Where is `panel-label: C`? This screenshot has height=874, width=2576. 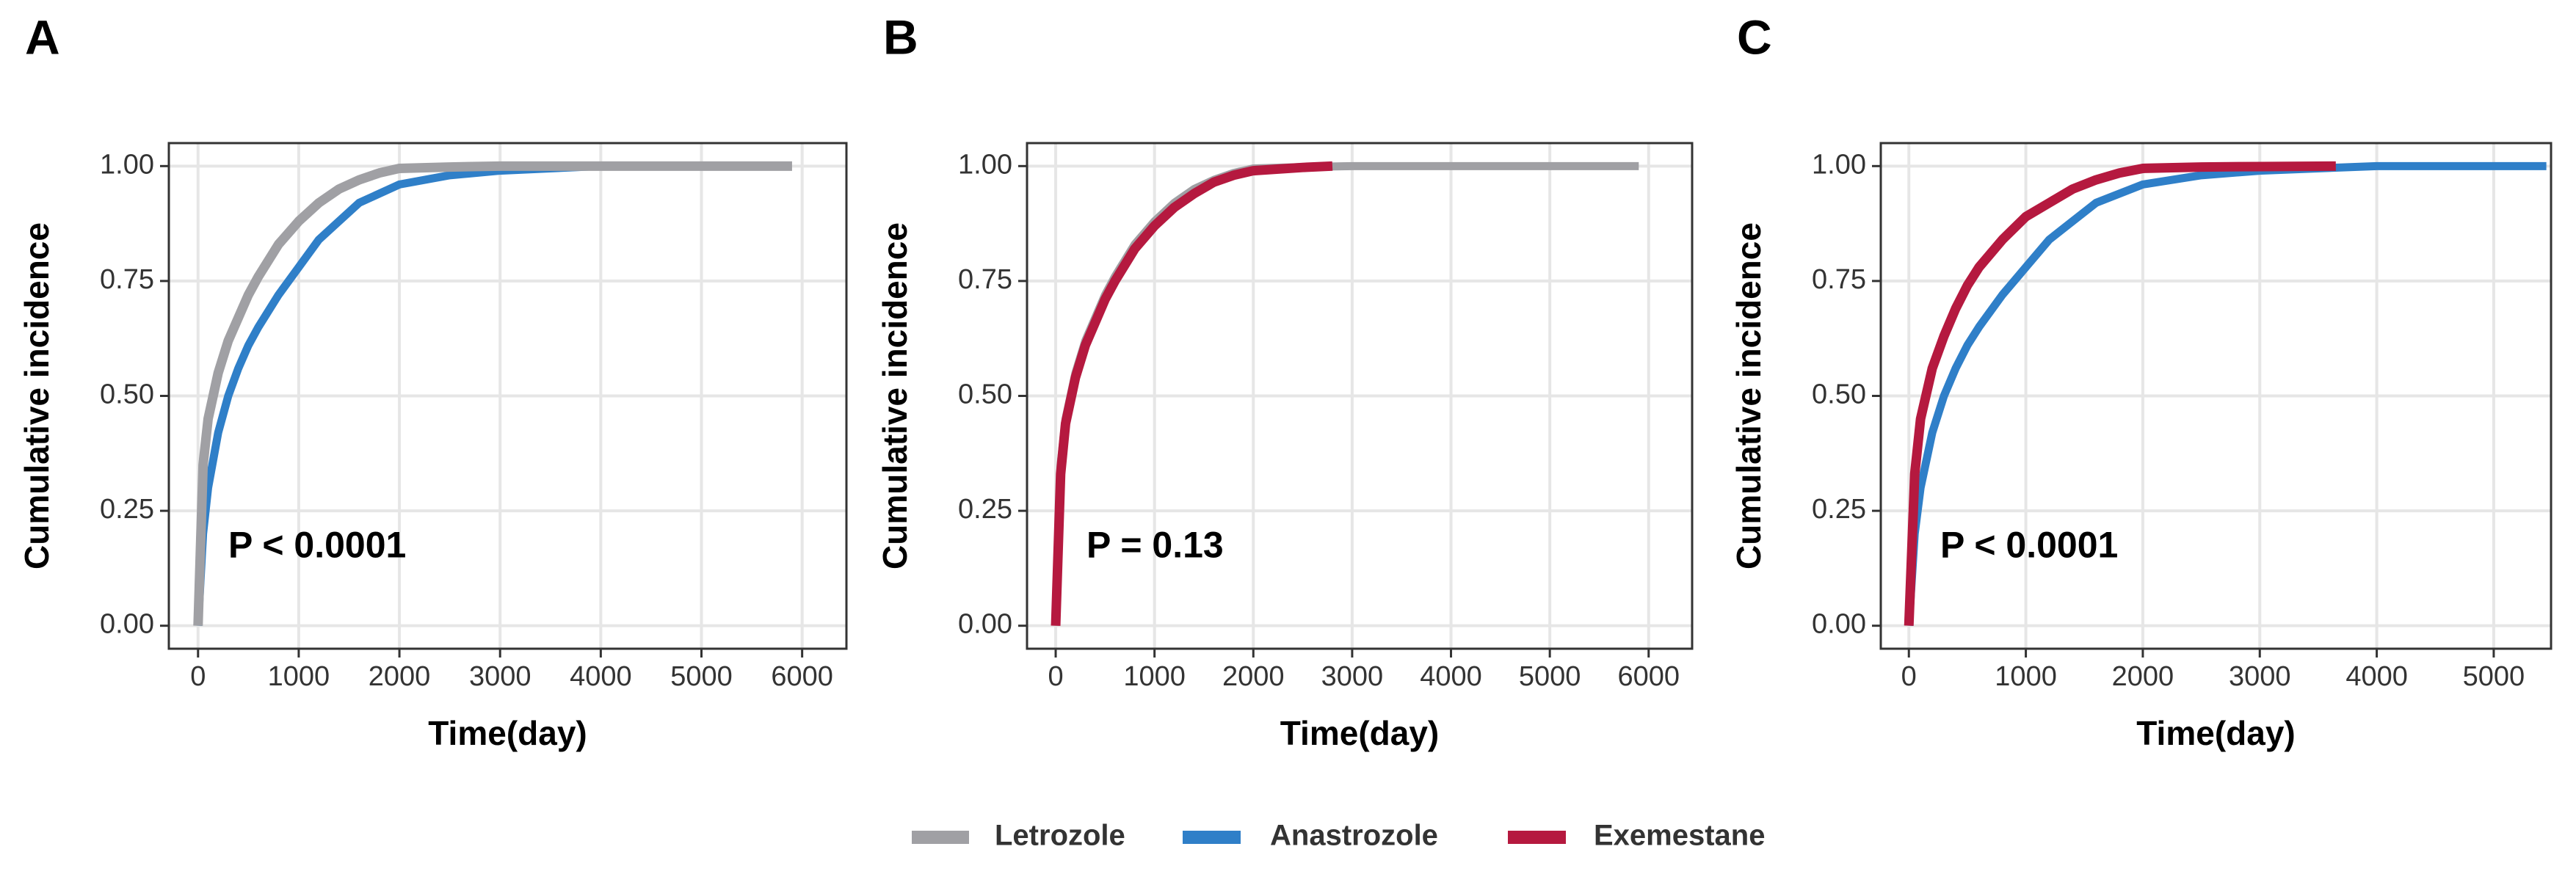 panel-label: C is located at coordinates (1754, 37).